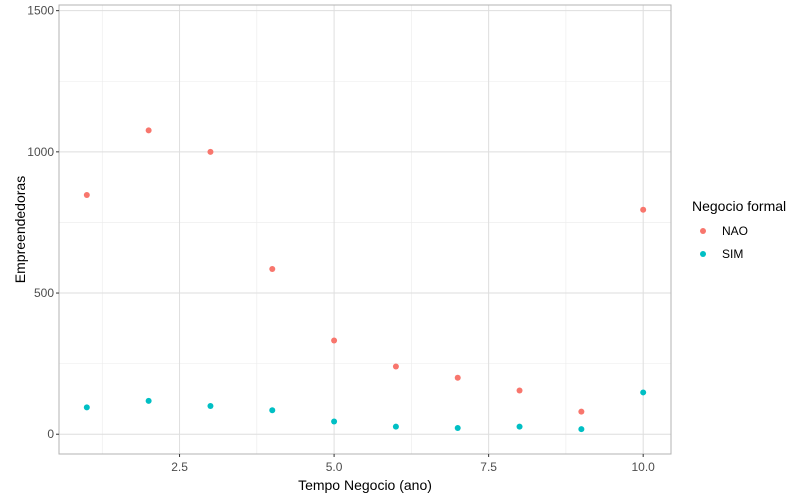 This screenshot has width=803, height=500. What do you see at coordinates (179, 467) in the screenshot?
I see `x-tick-label: 2.5` at bounding box center [179, 467].